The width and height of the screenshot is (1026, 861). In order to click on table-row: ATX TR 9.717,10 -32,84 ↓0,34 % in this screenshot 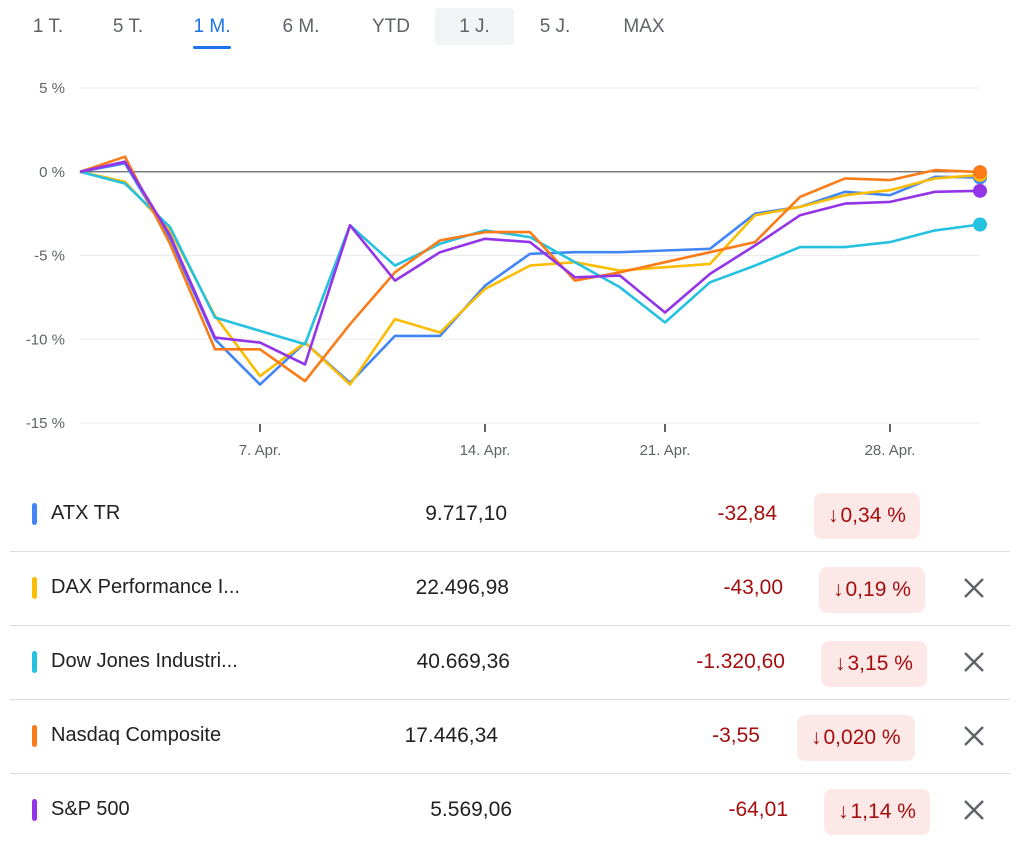, I will do `click(510, 515)`.